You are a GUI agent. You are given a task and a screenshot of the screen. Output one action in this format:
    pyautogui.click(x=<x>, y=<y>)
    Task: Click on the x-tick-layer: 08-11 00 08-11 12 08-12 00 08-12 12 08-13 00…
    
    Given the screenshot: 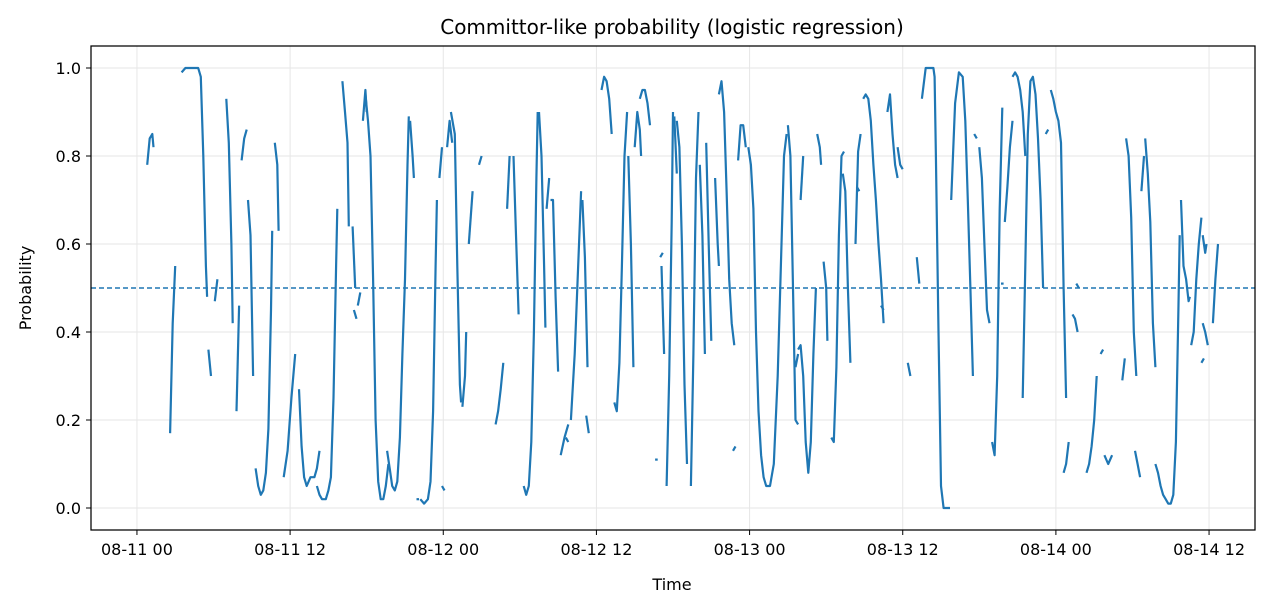 What is the action you would take?
    pyautogui.click(x=673, y=544)
    